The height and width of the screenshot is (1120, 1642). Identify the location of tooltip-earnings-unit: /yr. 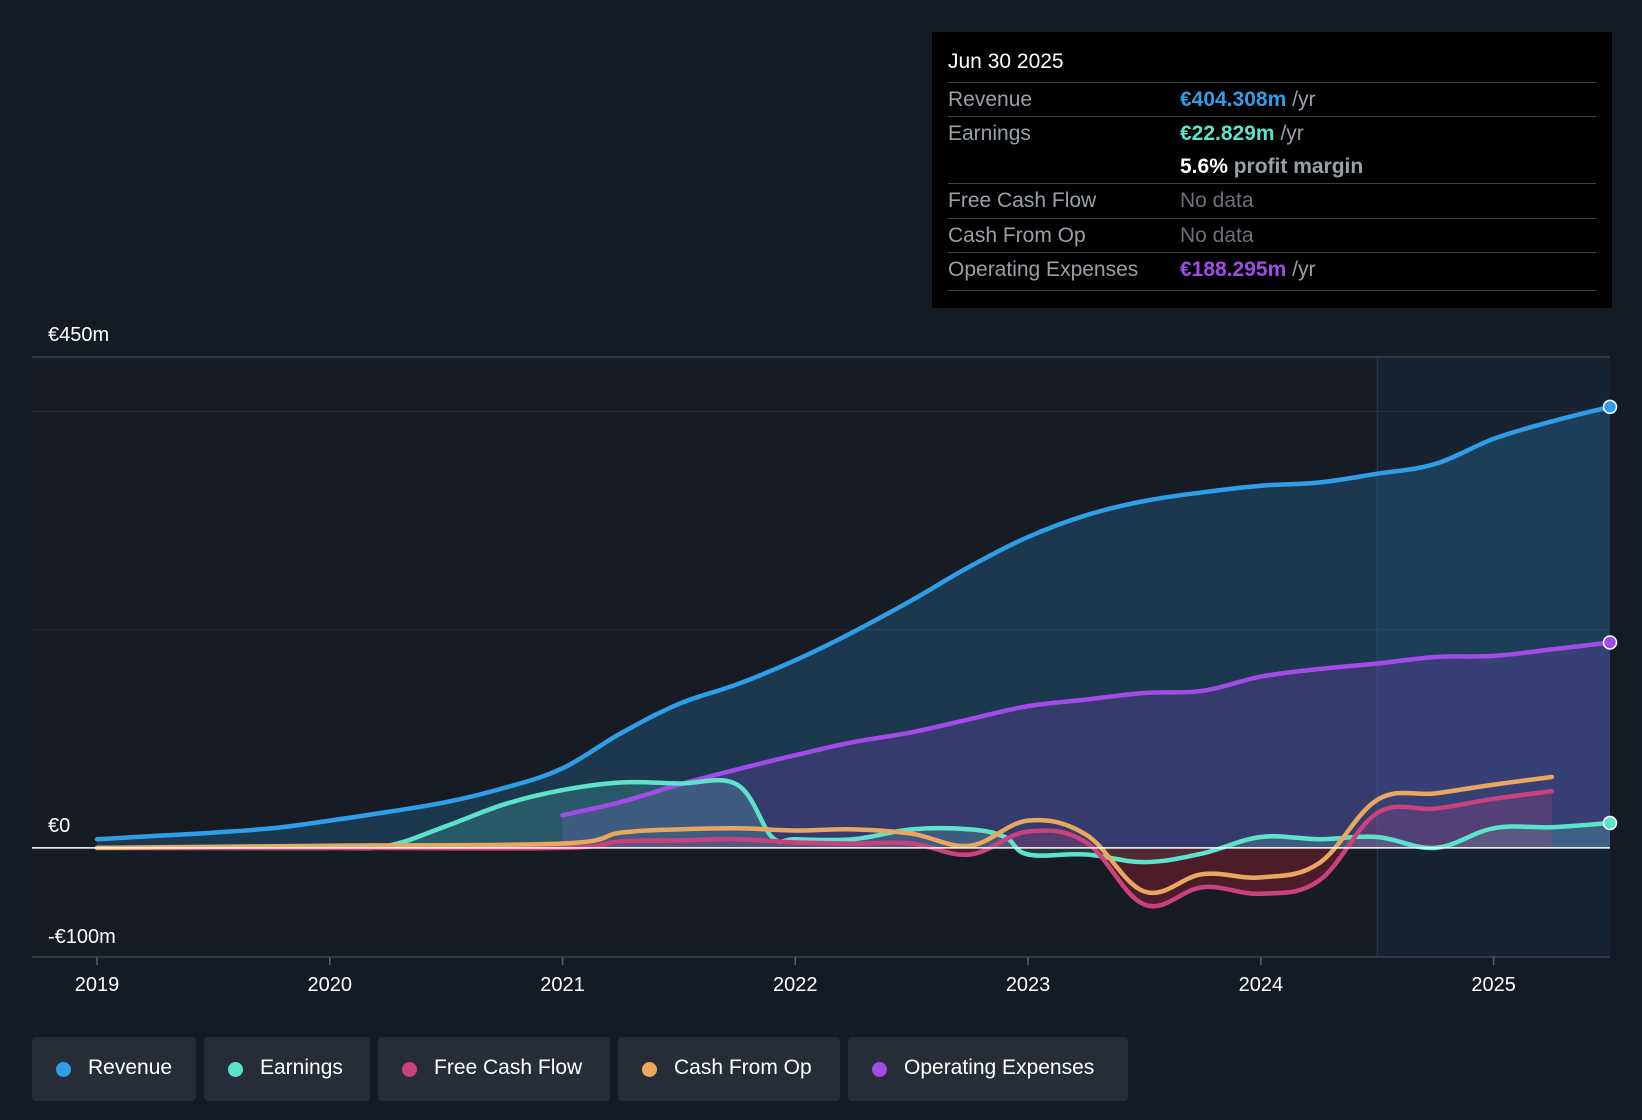
(1292, 133).